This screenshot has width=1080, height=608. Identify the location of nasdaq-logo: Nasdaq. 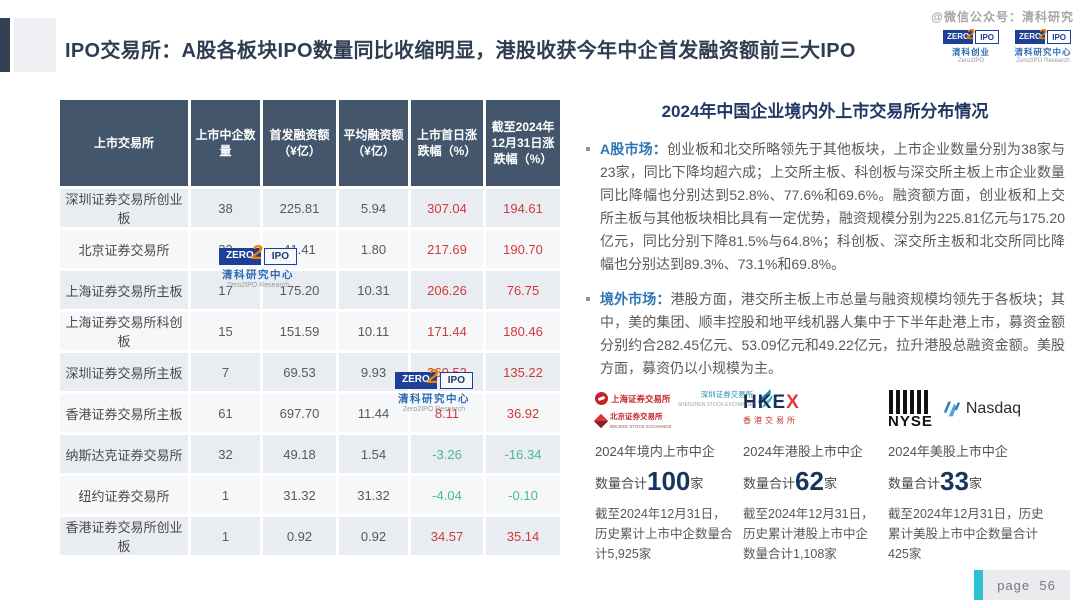
(980, 409).